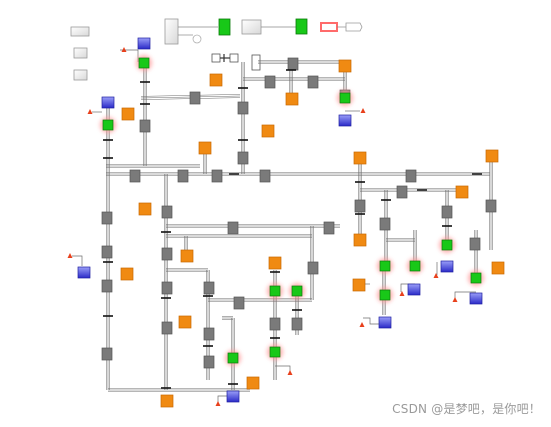 The width and height of the screenshot is (551, 427). Describe the element at coordinates (354, 27) in the screenshot. I see `goto-block` at that location.